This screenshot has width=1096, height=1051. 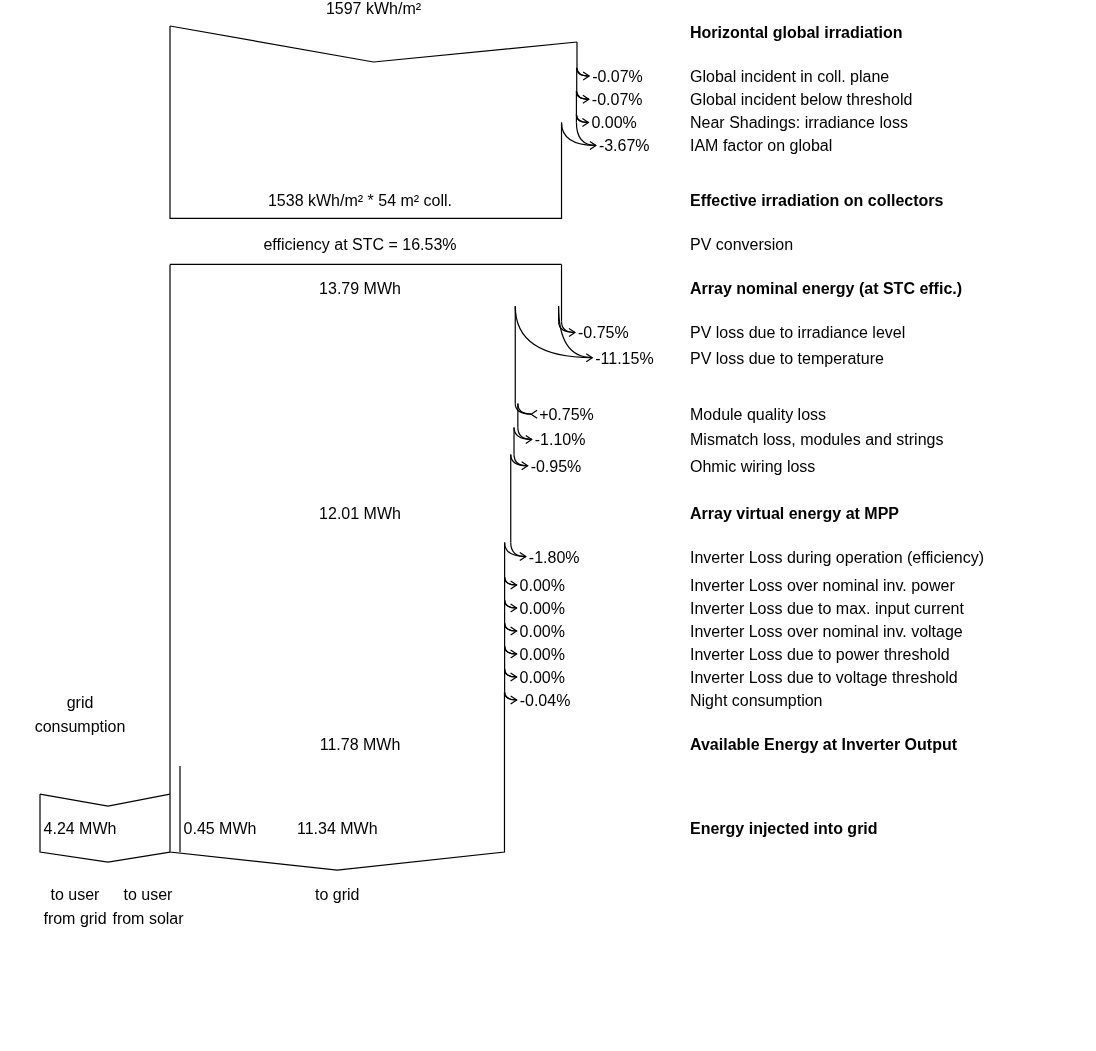 What do you see at coordinates (80, 715) in the screenshot?
I see `text: grid consumption` at bounding box center [80, 715].